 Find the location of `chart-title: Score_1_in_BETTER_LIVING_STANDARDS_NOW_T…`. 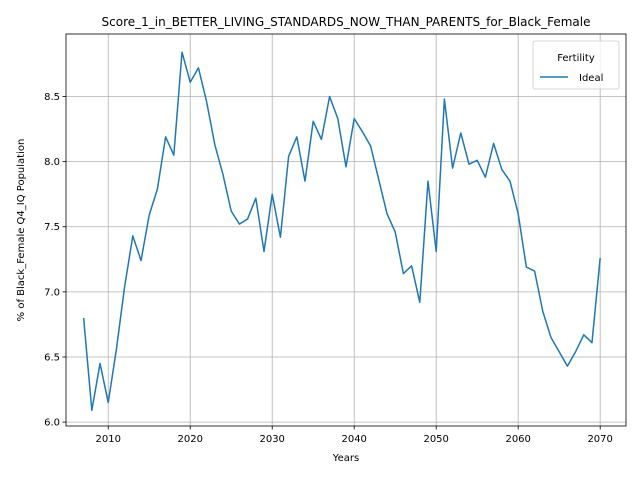

chart-title: Score_1_in_BETTER_LIVING_STANDARDS_NOW_T… is located at coordinates (346, 22).